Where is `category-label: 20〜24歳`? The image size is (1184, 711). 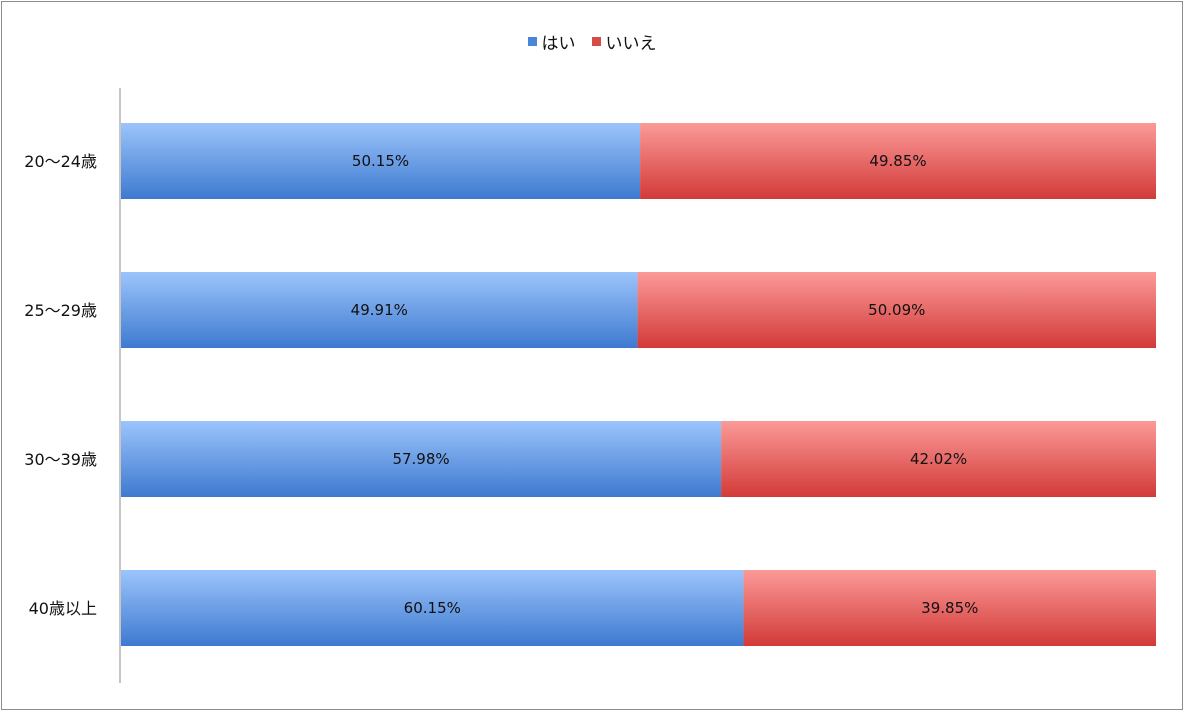
category-label: 20〜24歳 is located at coordinates (60, 161).